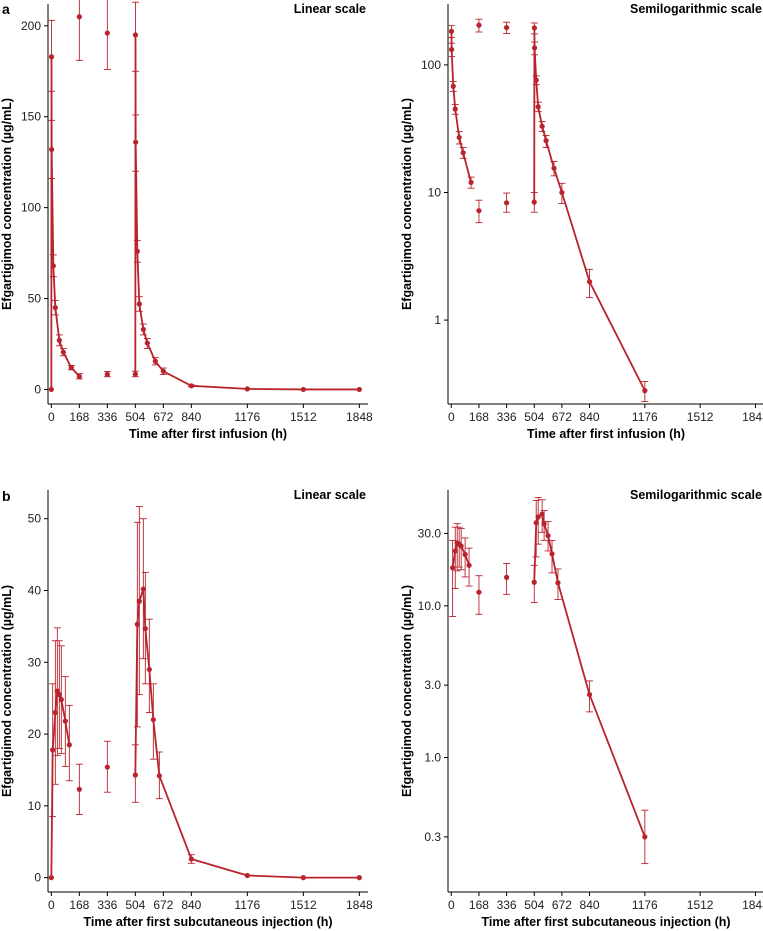 The image size is (763, 931). Describe the element at coordinates (35, 299) in the screenshot. I see `chart-a-linear-y-tick-label: 50` at that location.